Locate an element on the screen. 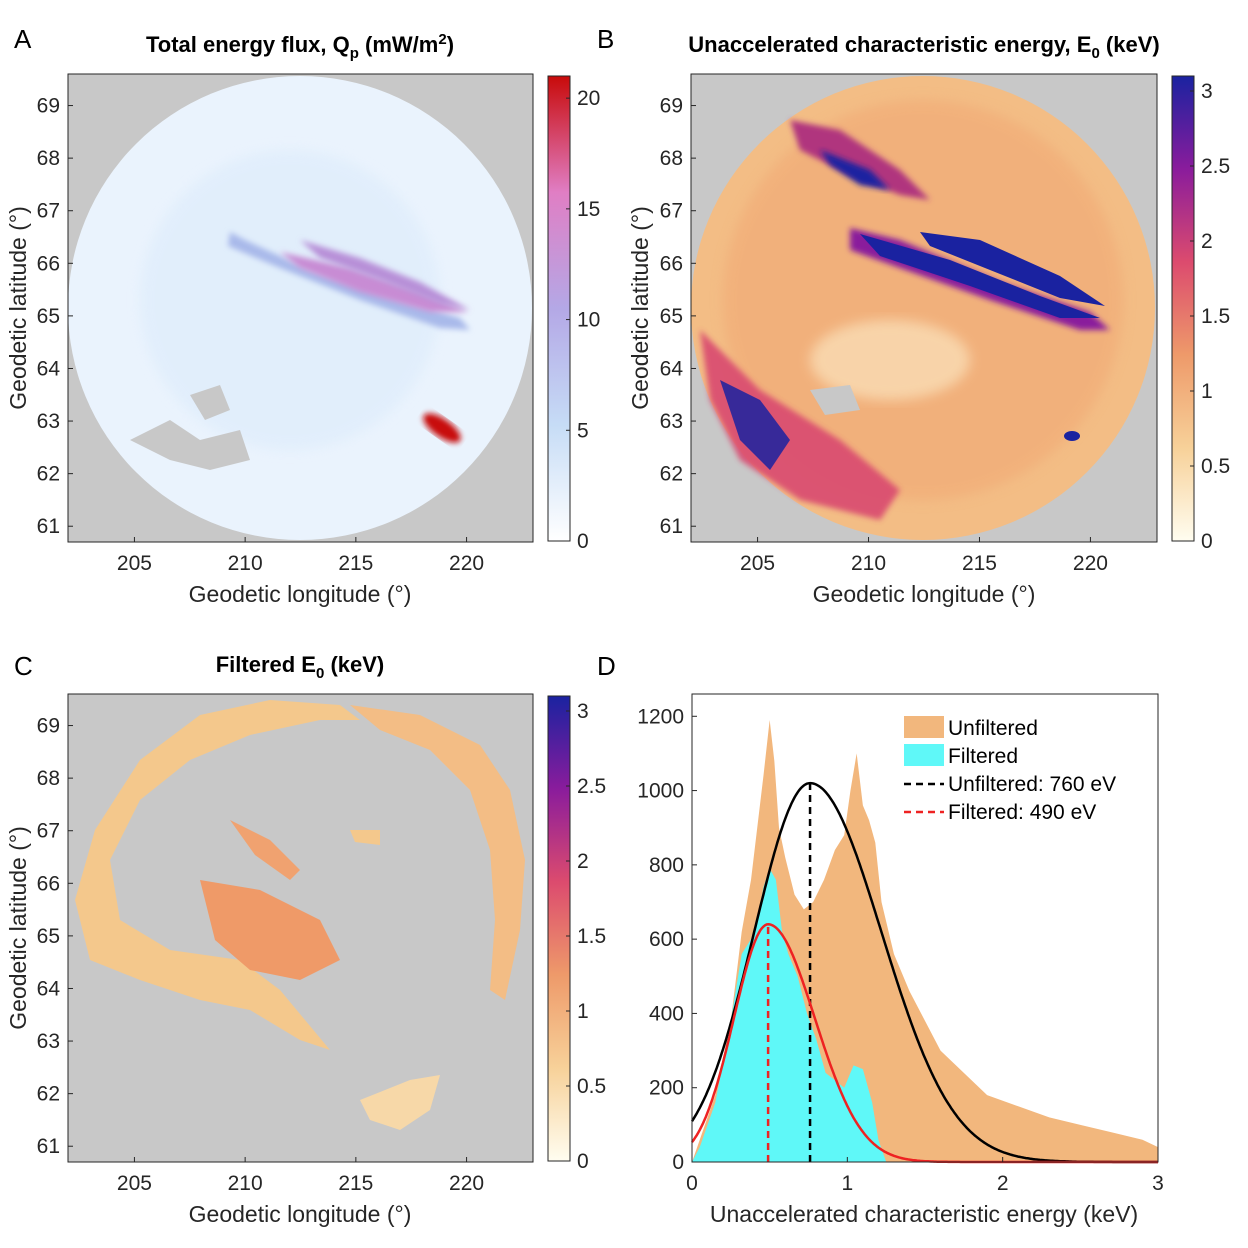 The image size is (1248, 1248). panel-b-heatmap is located at coordinates (924, 308).